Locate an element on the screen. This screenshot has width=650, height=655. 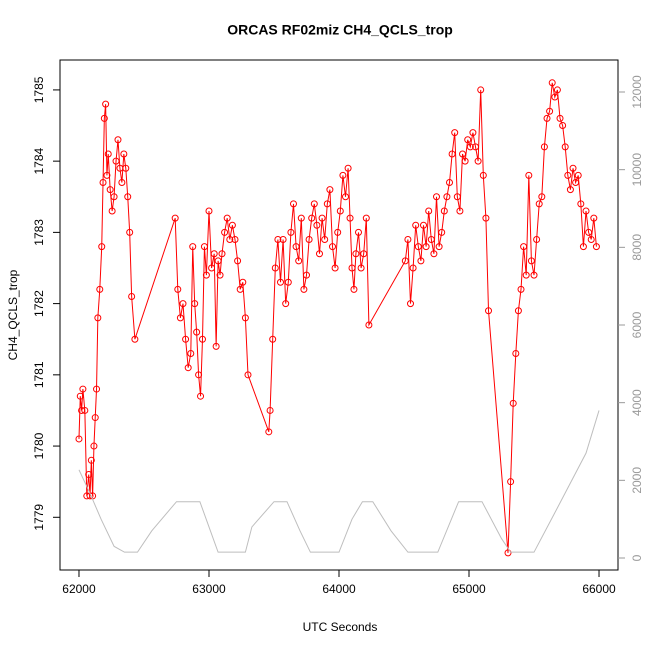
y-tick-label: 1781 is located at coordinates (39, 374).